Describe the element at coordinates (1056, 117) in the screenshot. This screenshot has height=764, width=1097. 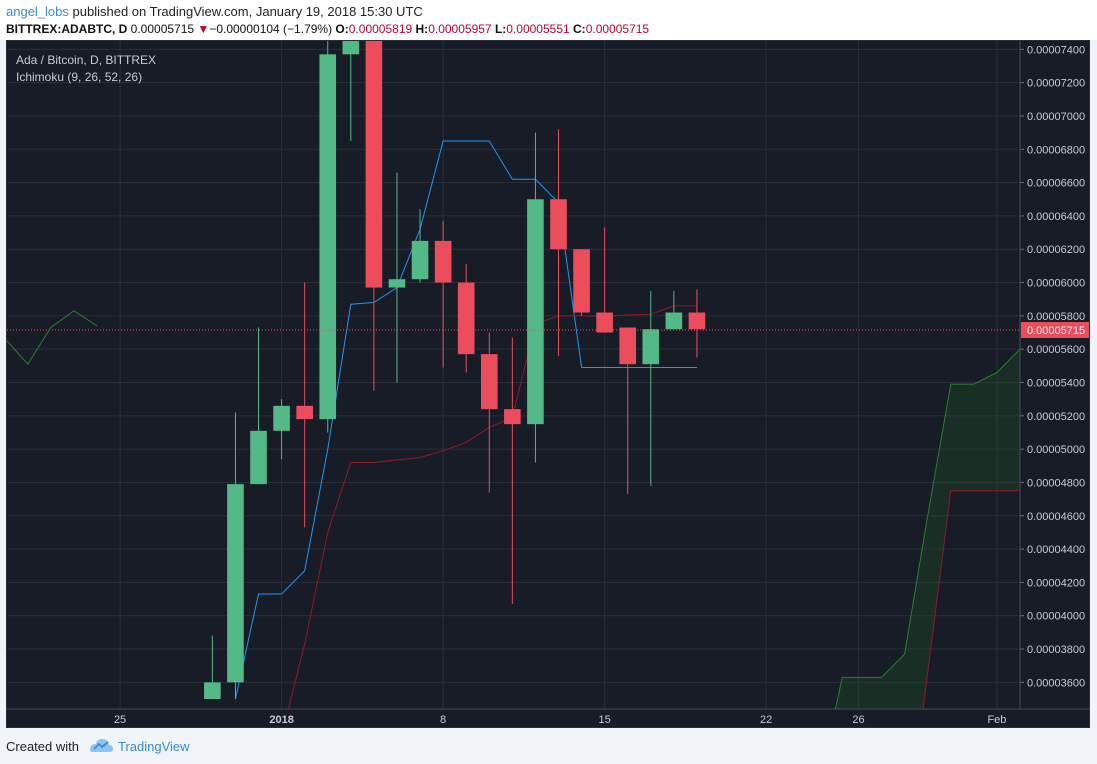
I see `y-tick-label: 0.00007000` at that location.